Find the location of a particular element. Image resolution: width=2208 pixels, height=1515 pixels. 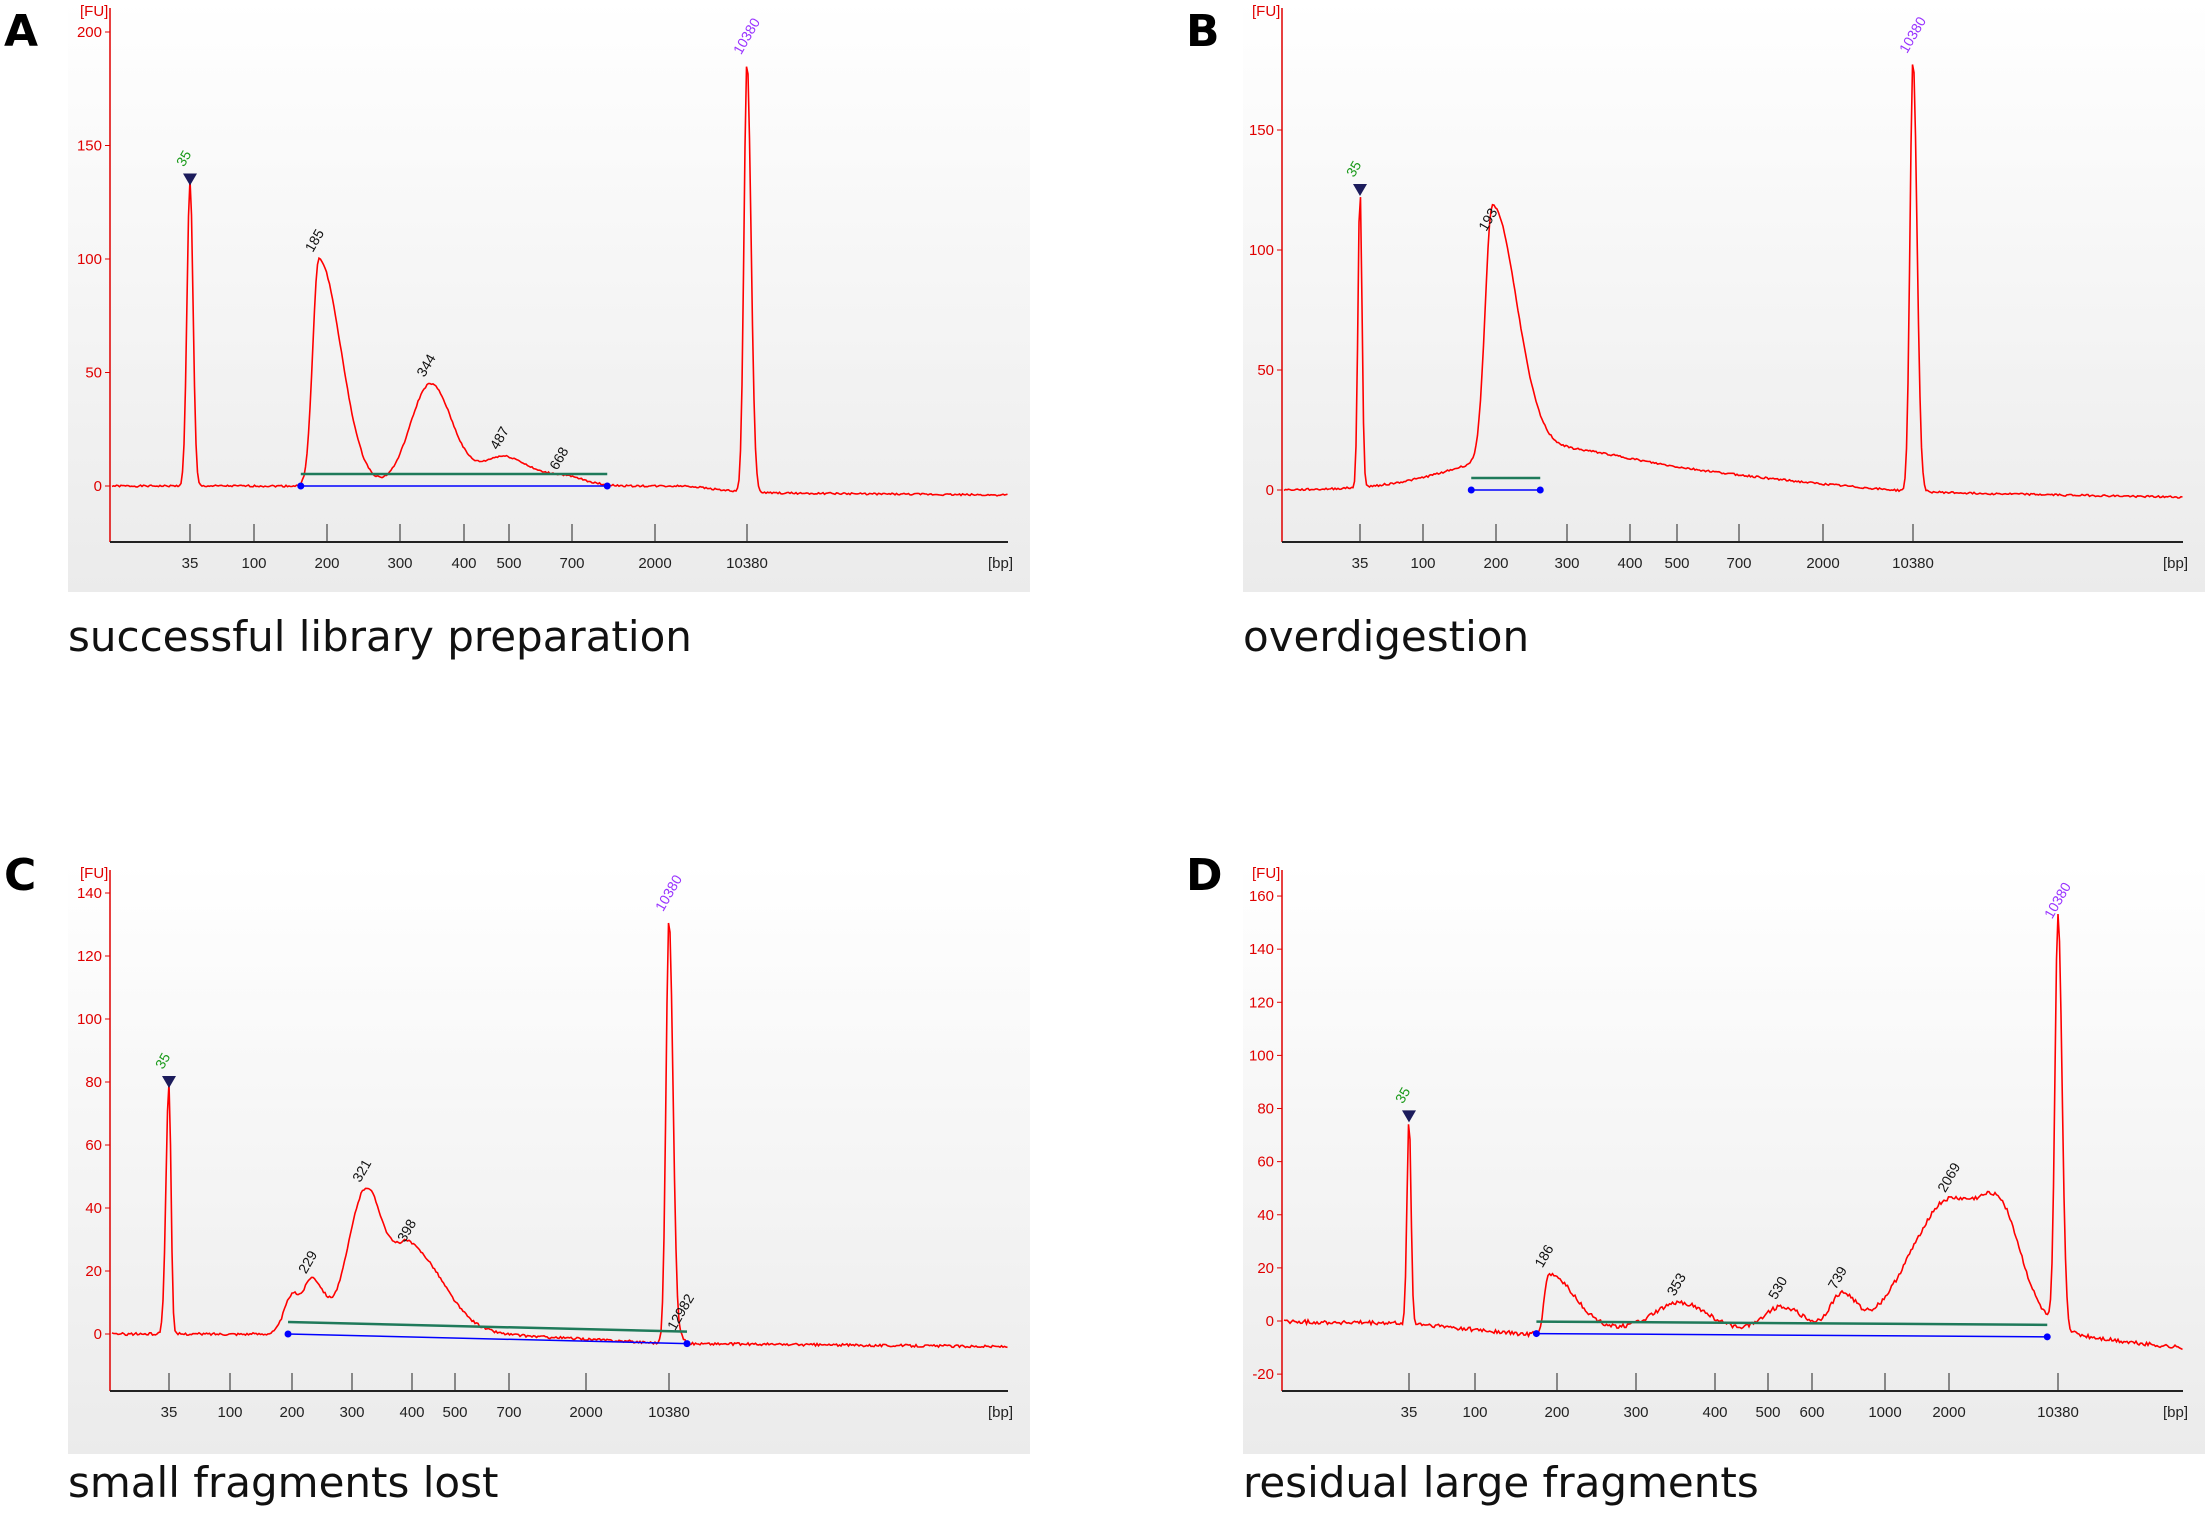

peak-label: 487 is located at coordinates (499, 438).